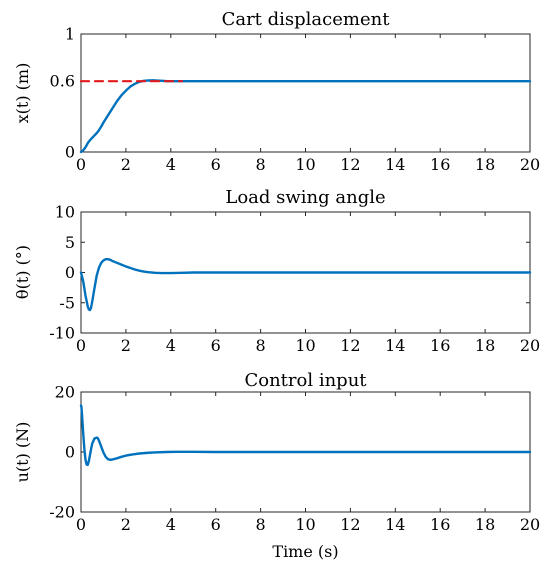 The image size is (550, 567). Describe the element at coordinates (305, 197) in the screenshot. I see `chart-title: Load swing angle` at that location.